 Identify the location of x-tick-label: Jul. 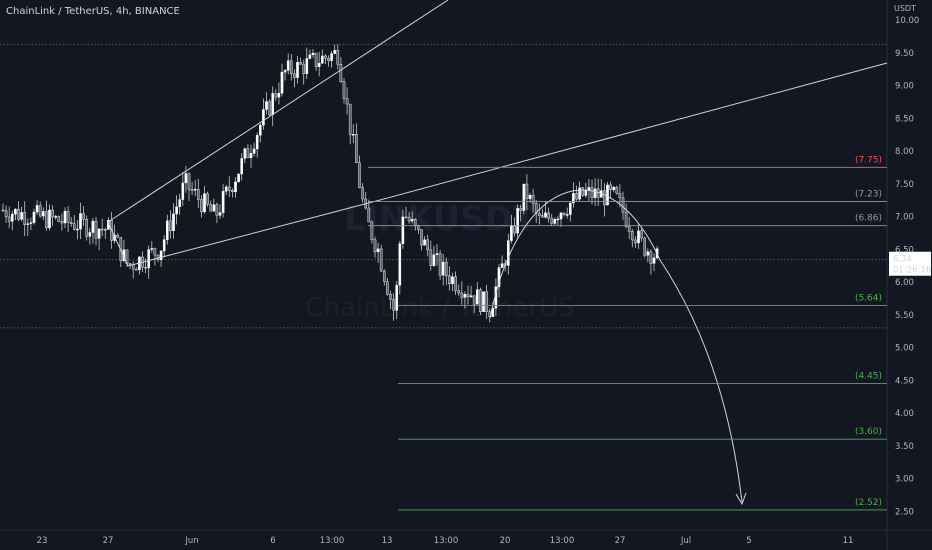
(685, 541).